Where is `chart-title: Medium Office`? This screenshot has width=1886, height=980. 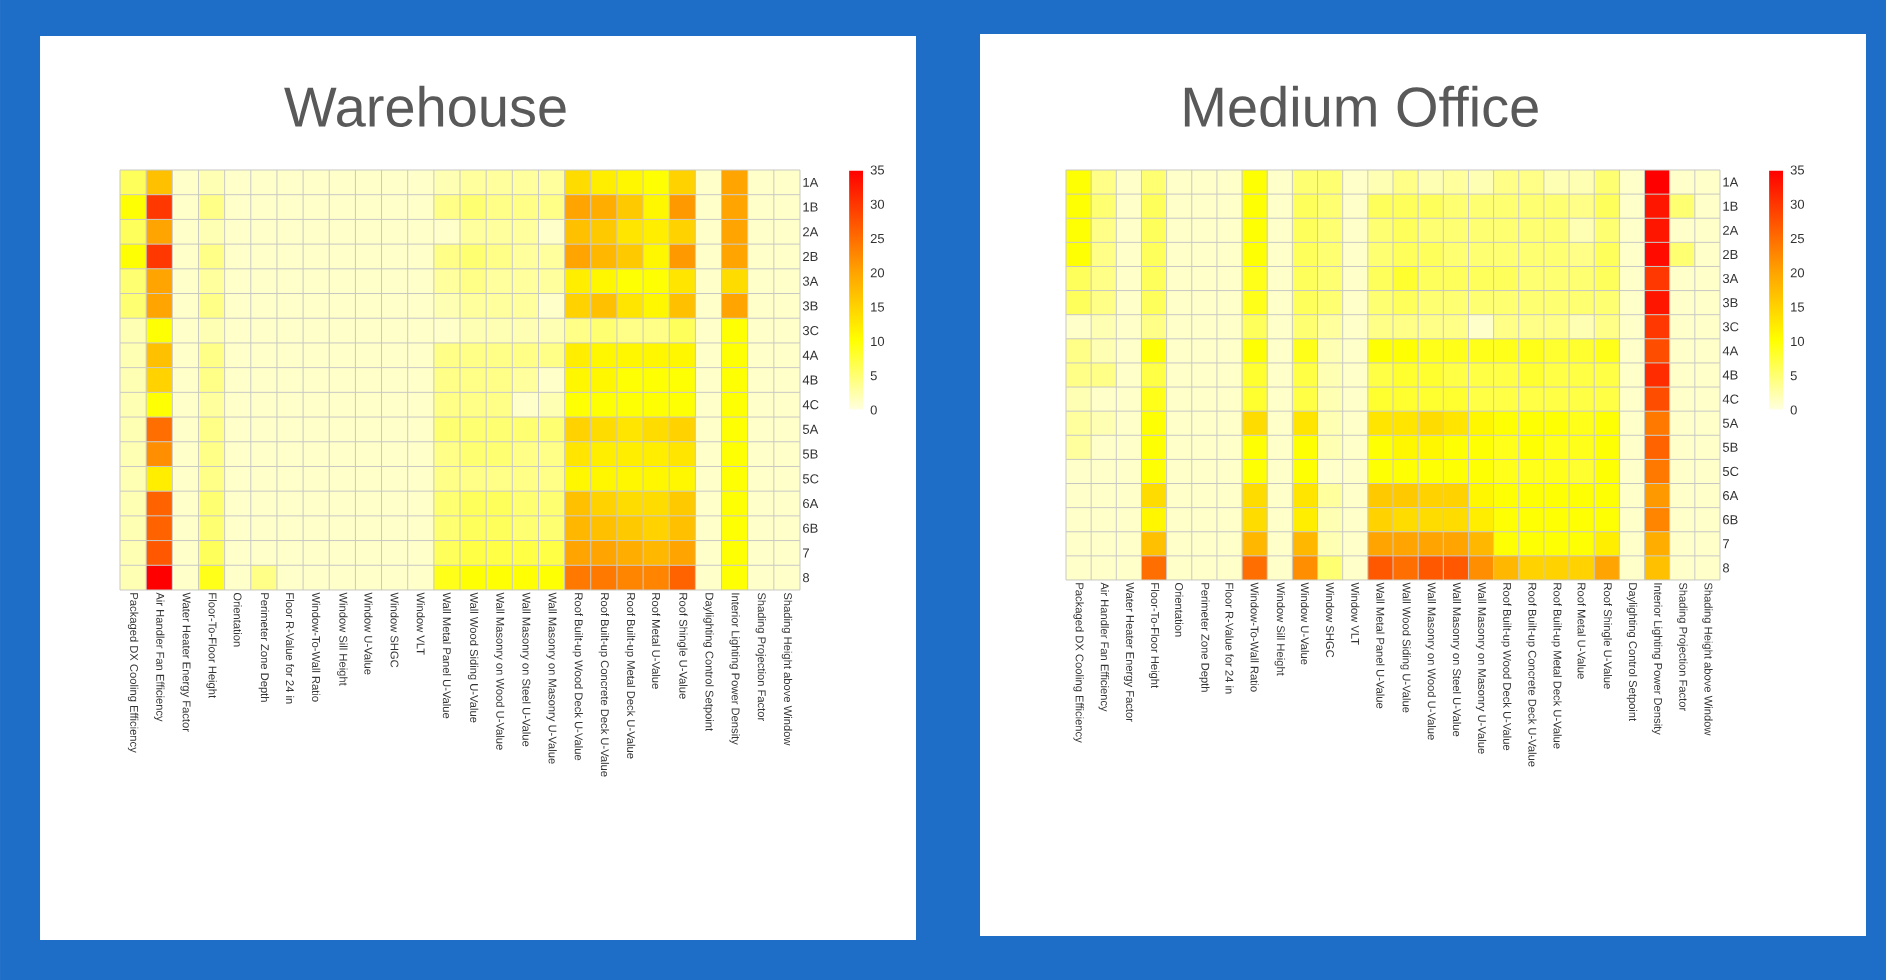 chart-title: Medium Office is located at coordinates (1361, 106).